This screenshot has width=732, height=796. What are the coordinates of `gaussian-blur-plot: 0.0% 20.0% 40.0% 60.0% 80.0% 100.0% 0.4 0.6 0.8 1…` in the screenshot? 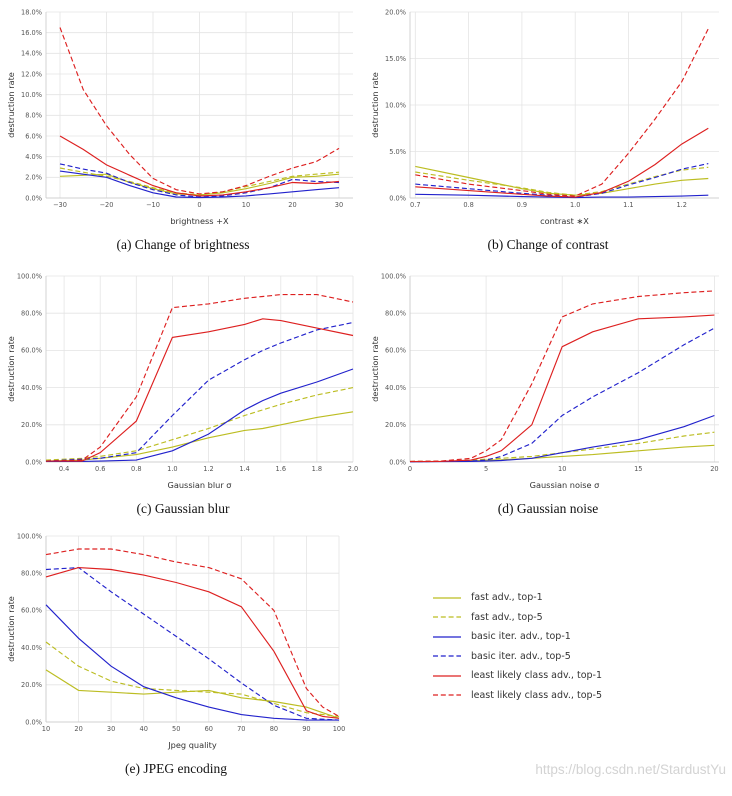 It's located at (183, 380).